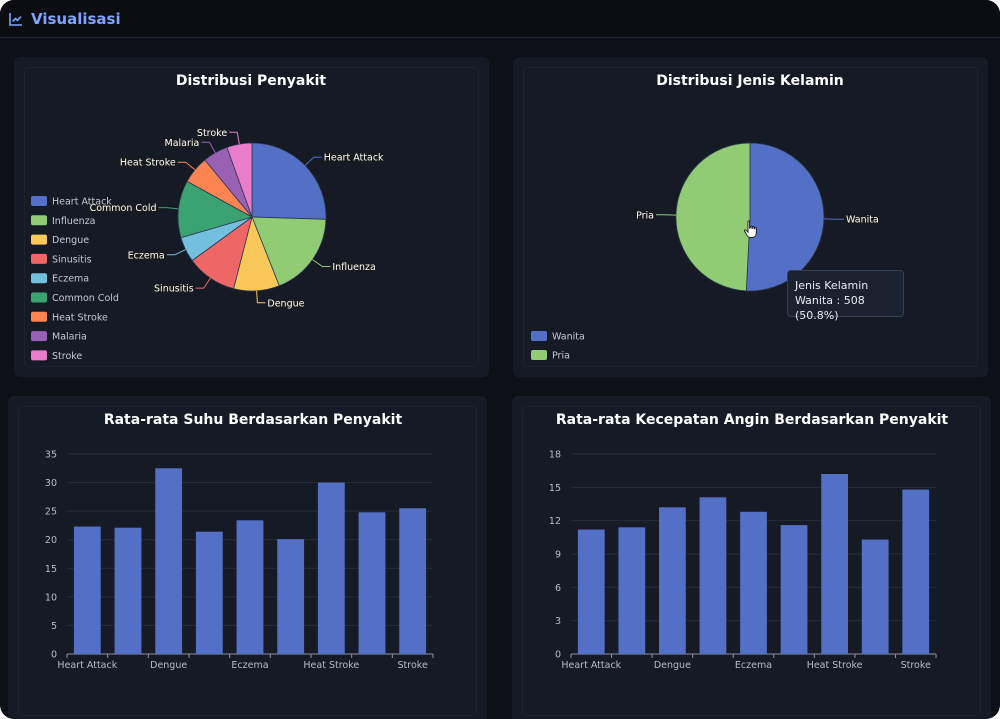  I want to click on line-chart-icon, so click(17, 19).